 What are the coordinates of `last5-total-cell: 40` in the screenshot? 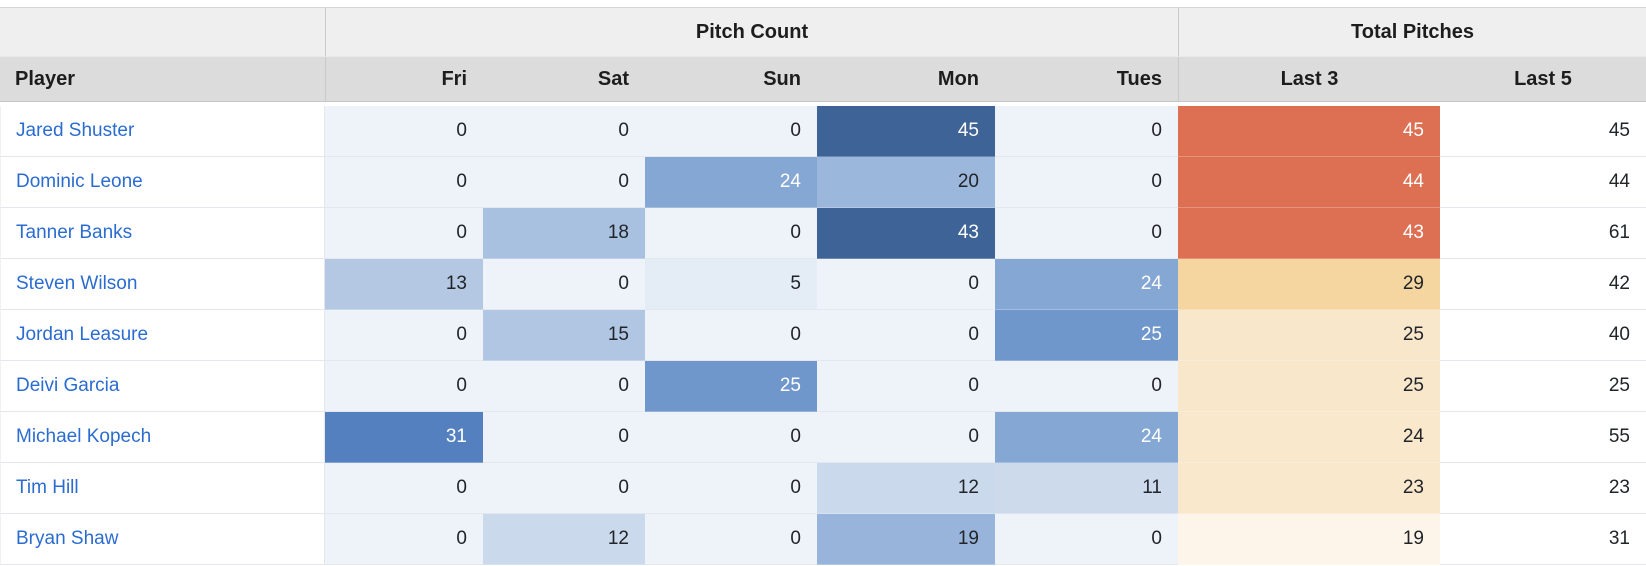 It's located at (1543, 335).